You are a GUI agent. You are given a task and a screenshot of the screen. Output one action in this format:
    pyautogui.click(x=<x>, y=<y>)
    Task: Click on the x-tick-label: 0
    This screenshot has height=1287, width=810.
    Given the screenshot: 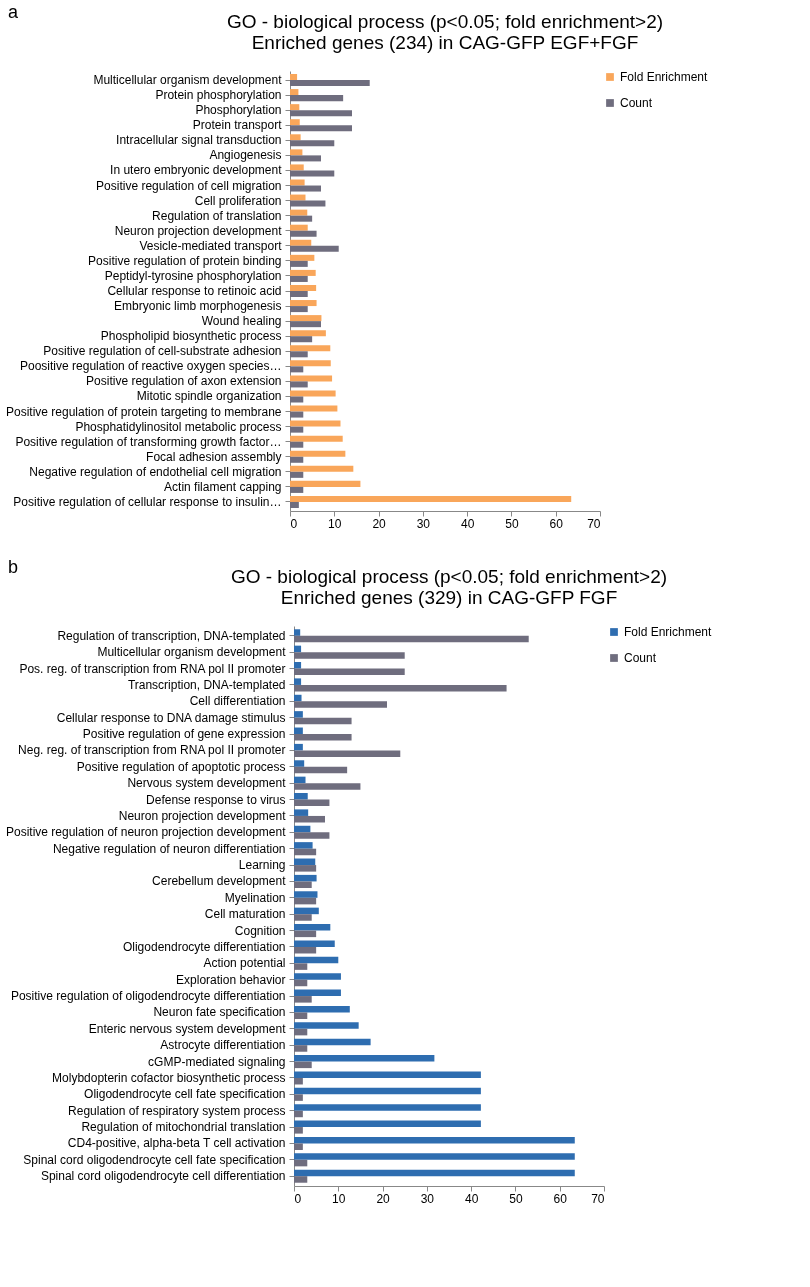 What is the action you would take?
    pyautogui.click(x=294, y=523)
    